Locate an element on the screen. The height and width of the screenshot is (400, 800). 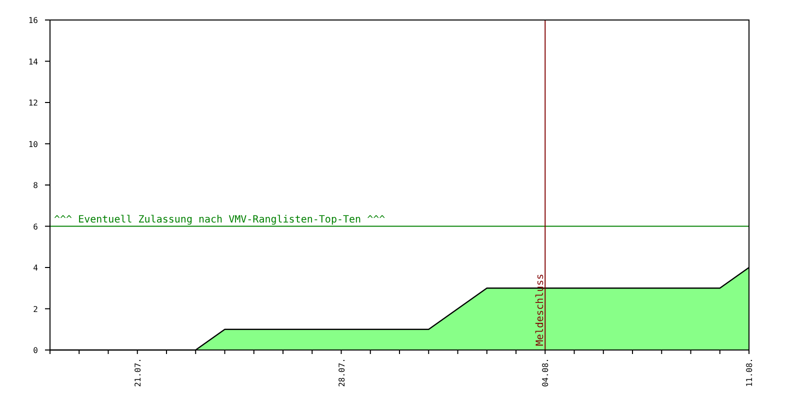
ref-line-label: ^^^ Eventuell Zulassung nach VMV-Ranglisten-Top-Ten ^^^ is located at coordinates (220, 220).